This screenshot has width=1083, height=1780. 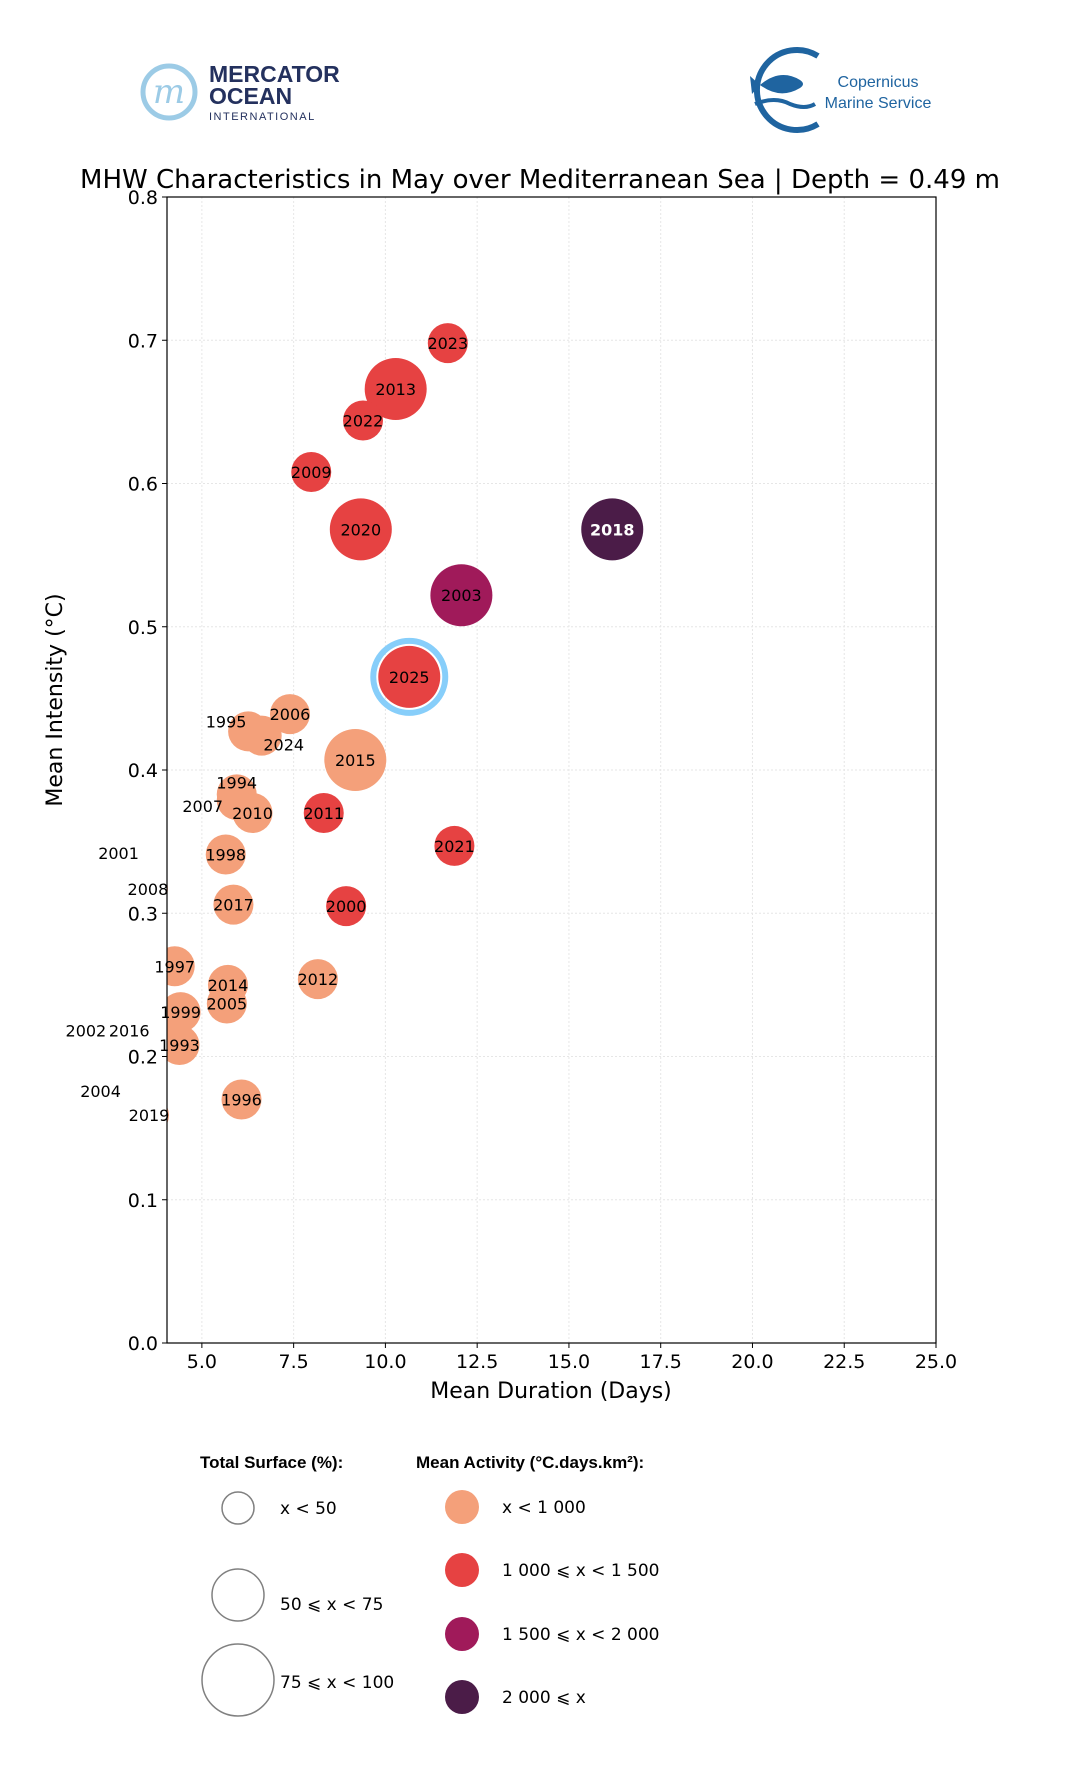 I want to click on legend-activity-label: 1 000 ⩽ x < 1 500, so click(x=581, y=1571).